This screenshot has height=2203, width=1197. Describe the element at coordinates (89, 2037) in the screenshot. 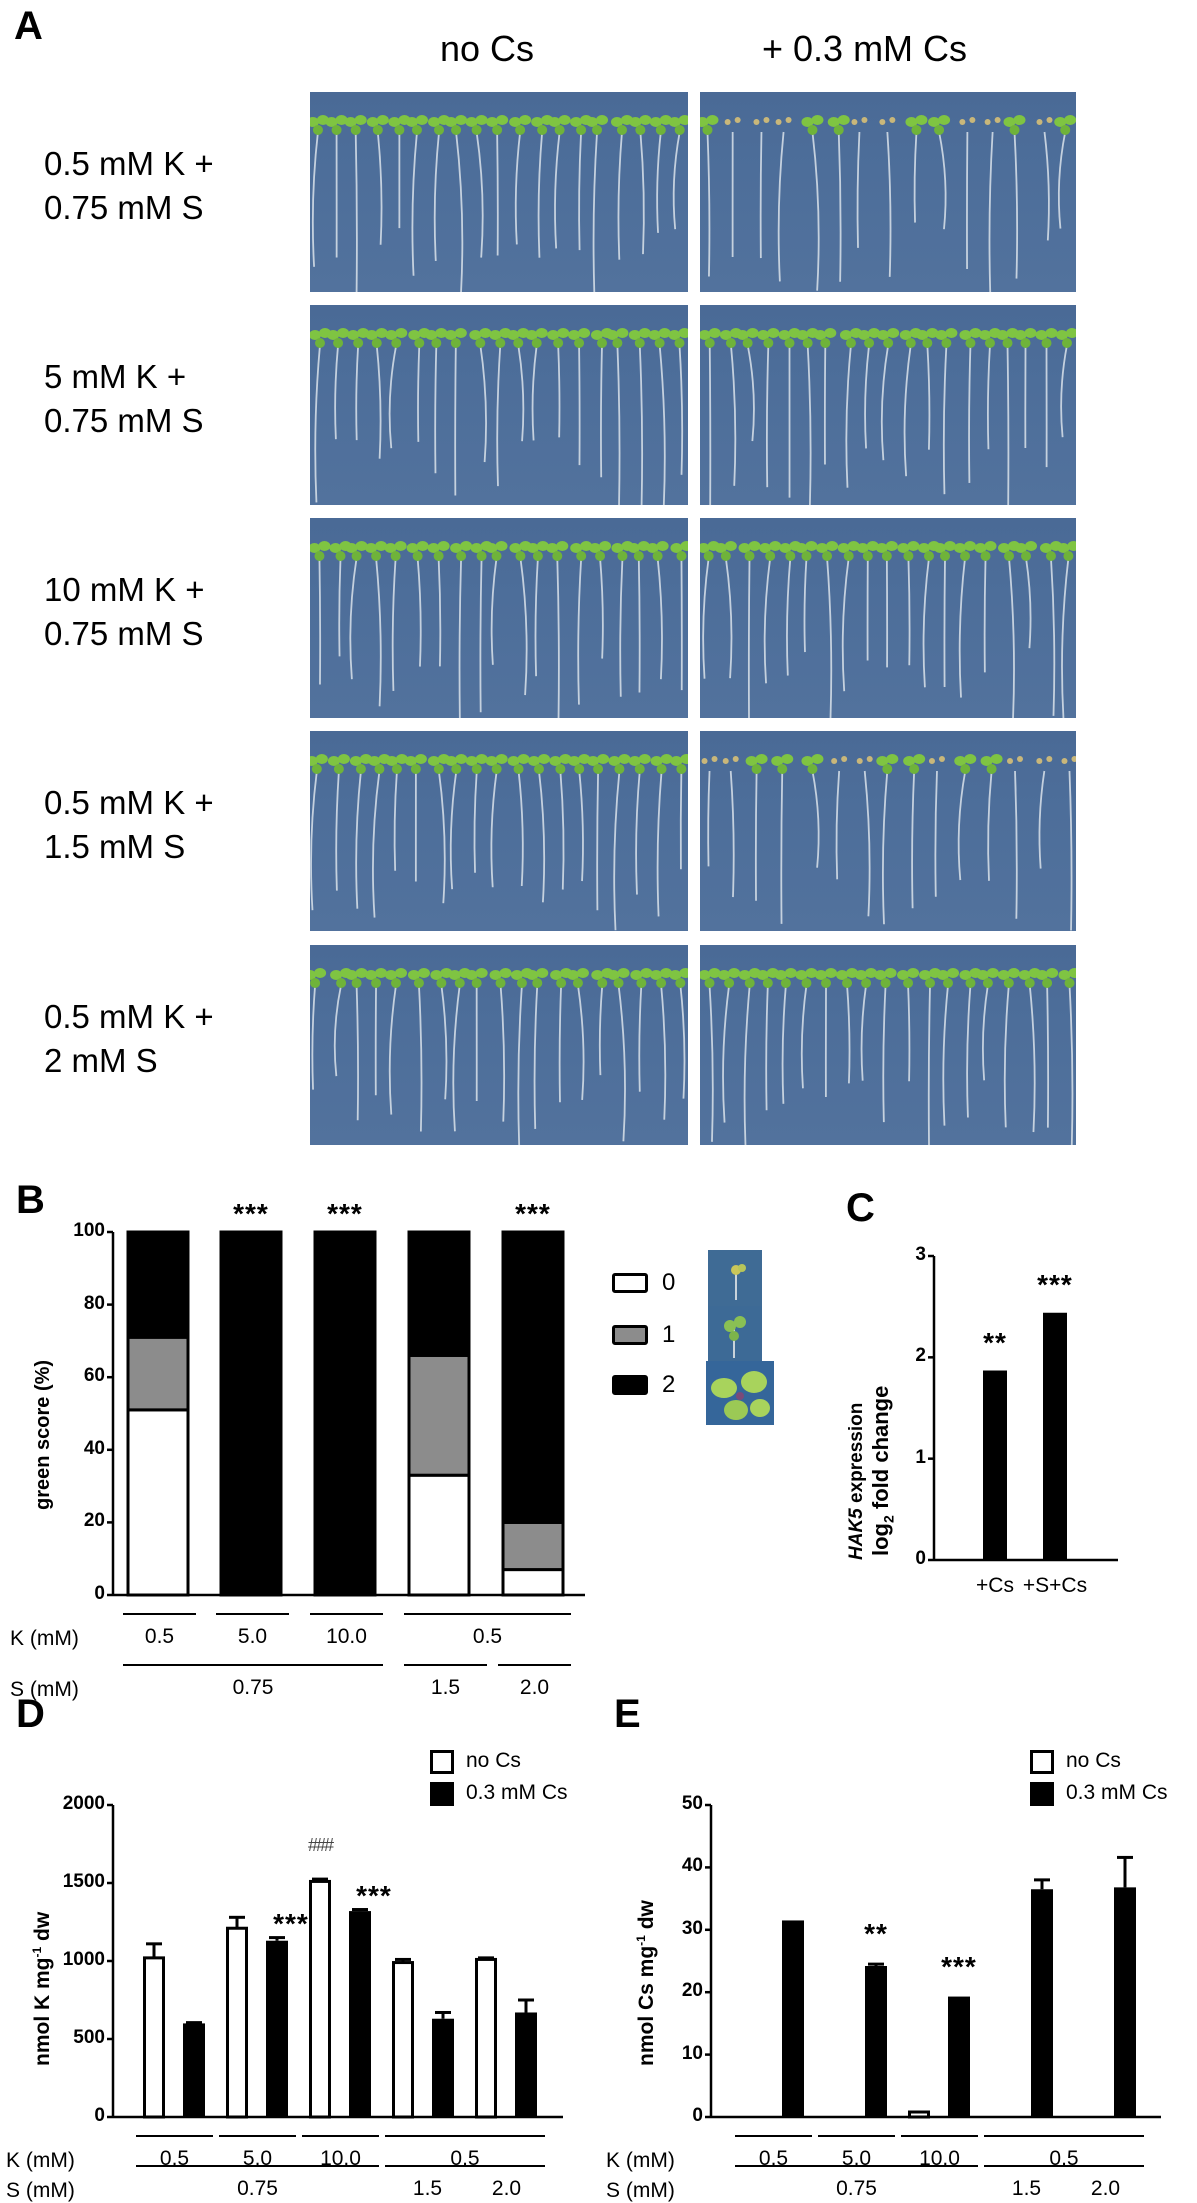

I see `y-tick-label: 500` at that location.